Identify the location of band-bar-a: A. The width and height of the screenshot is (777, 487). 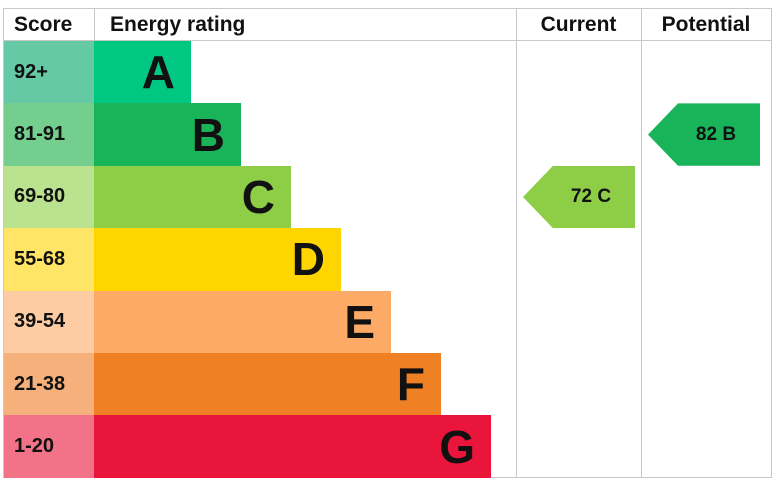
(142, 72).